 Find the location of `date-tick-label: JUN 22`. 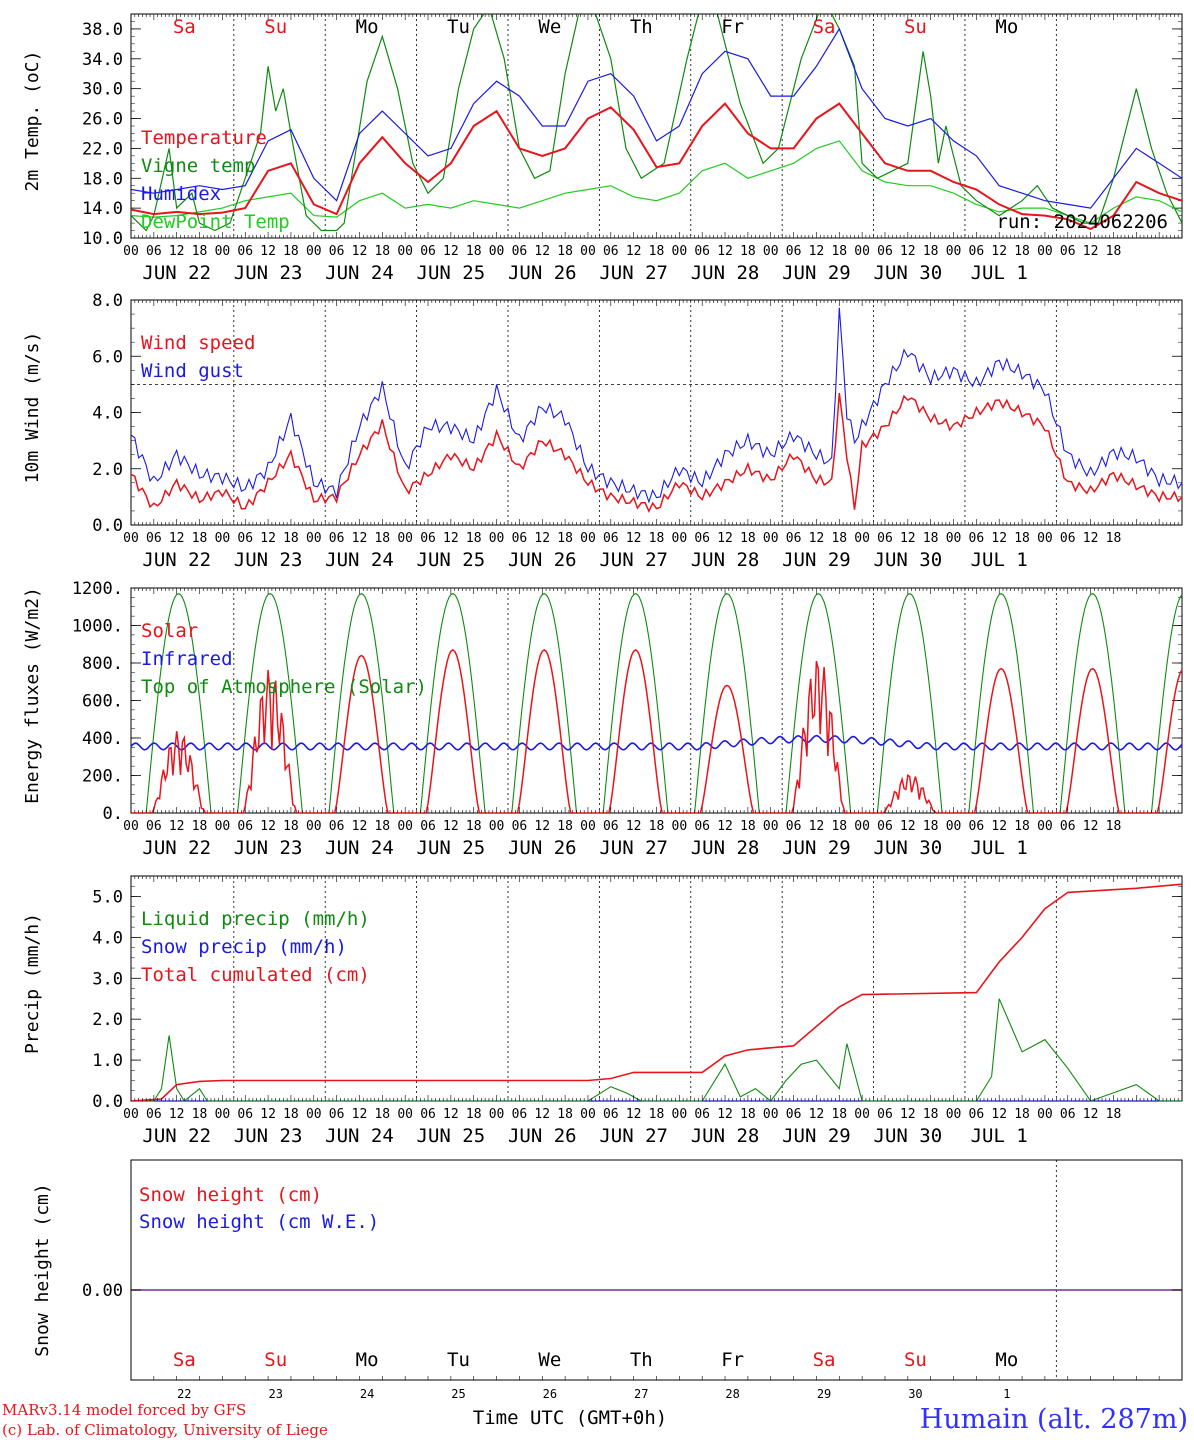

date-tick-label: JUN 22 is located at coordinates (176, 1136).